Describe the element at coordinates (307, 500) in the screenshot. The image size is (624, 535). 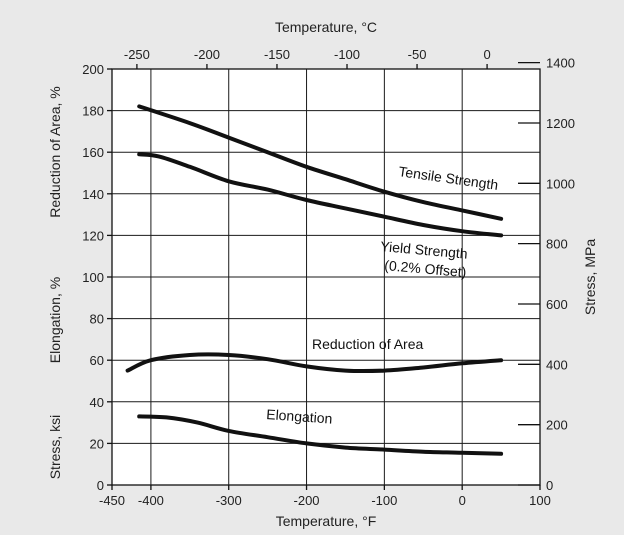
I see `tick-label-bottom-3: -200` at that location.